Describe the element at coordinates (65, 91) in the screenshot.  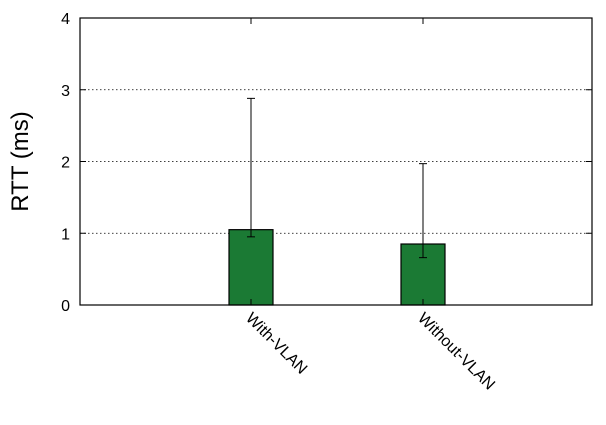
I see `y-tick-label: 3` at that location.